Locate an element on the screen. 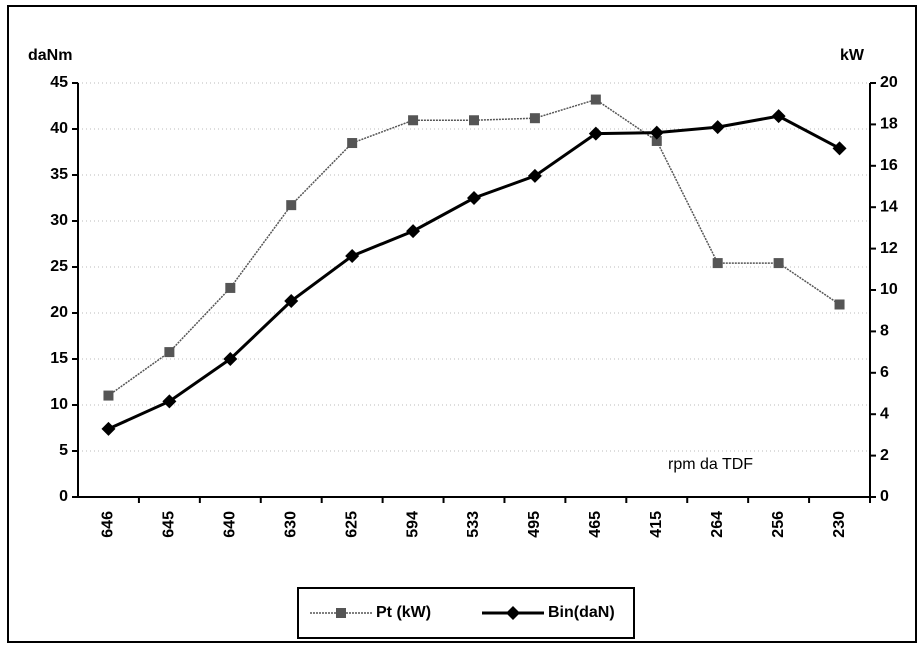  y-tick-label: 40 is located at coordinates (59, 128).